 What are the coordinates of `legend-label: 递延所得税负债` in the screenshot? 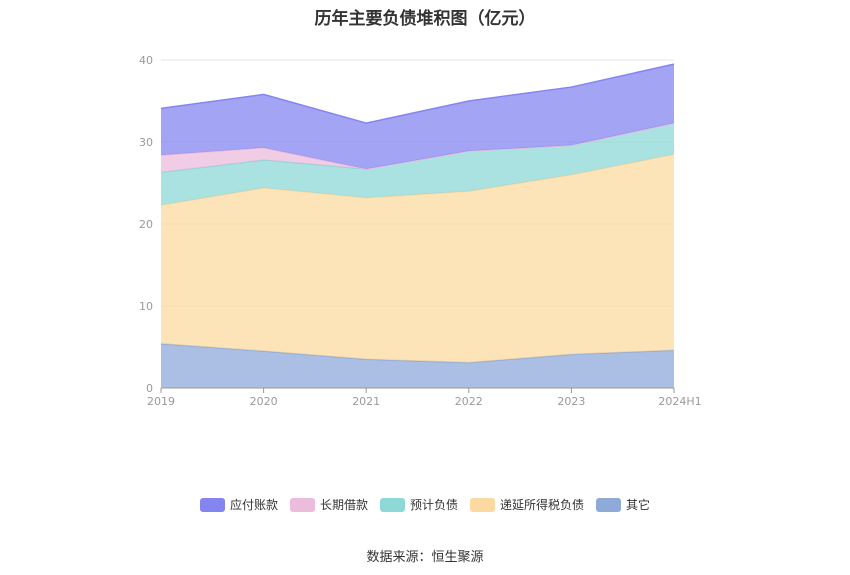 It's located at (542, 505).